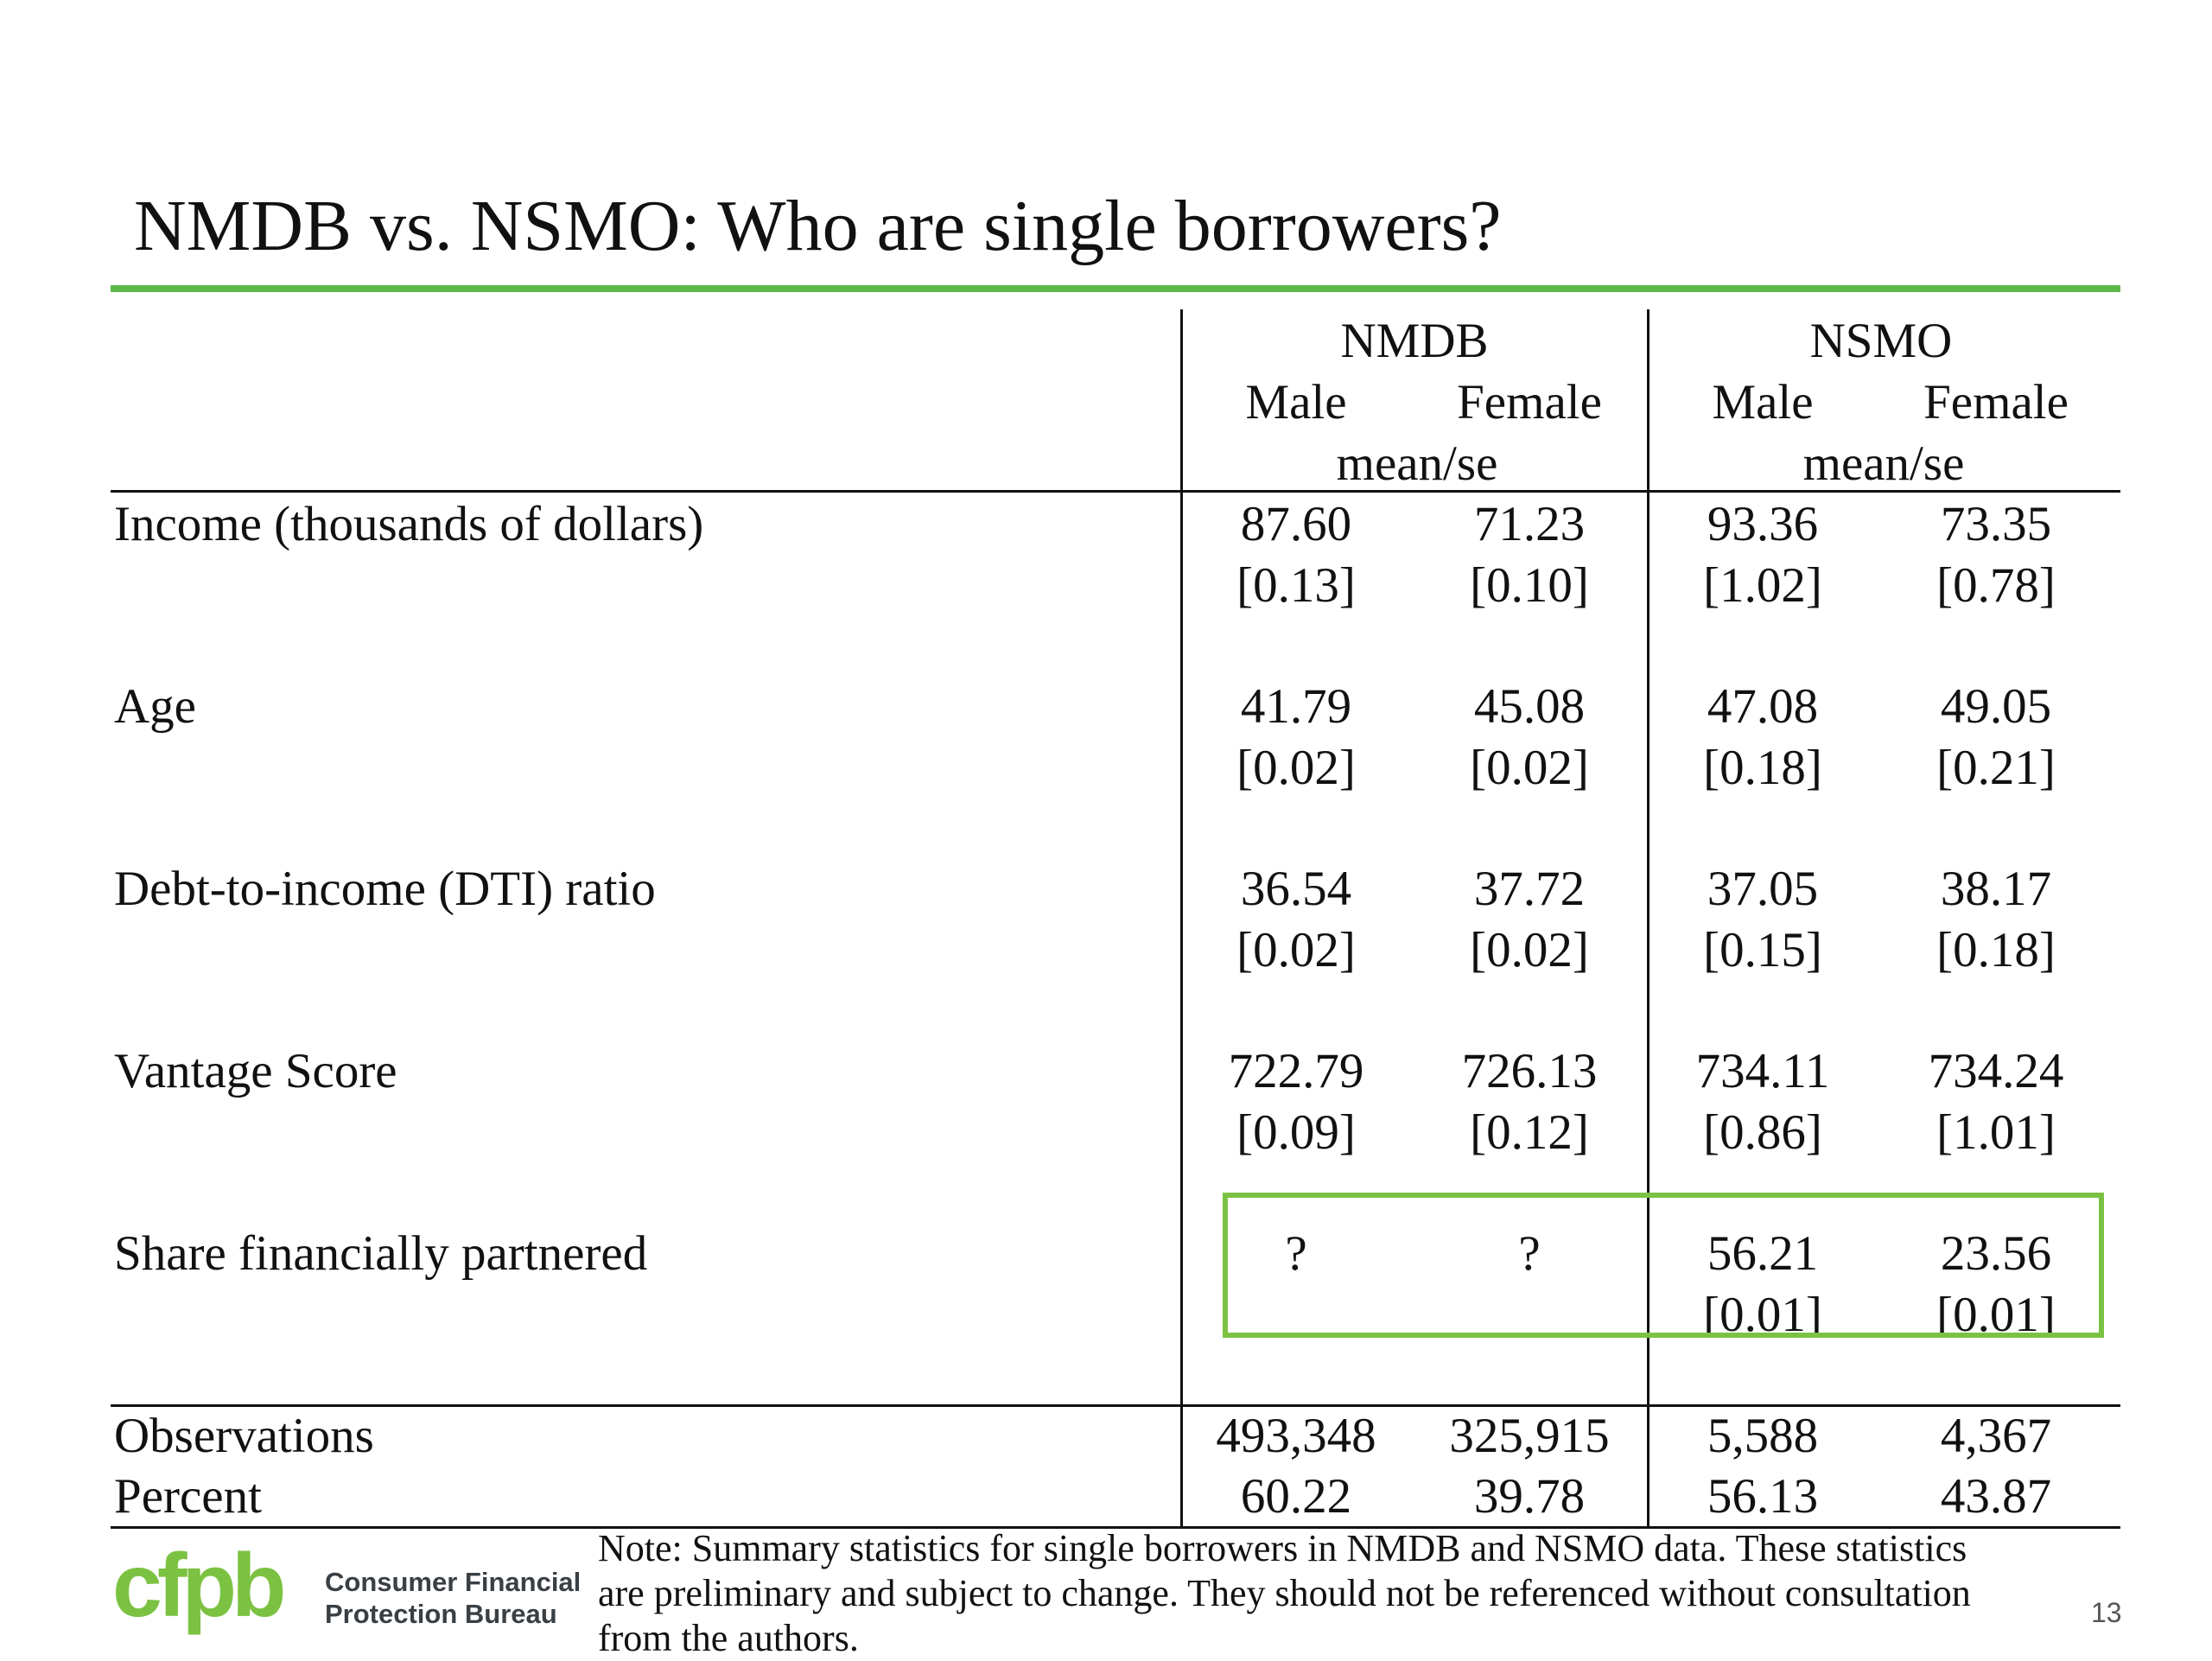  I want to click on mean-cell: 45.08, so click(1529, 706).